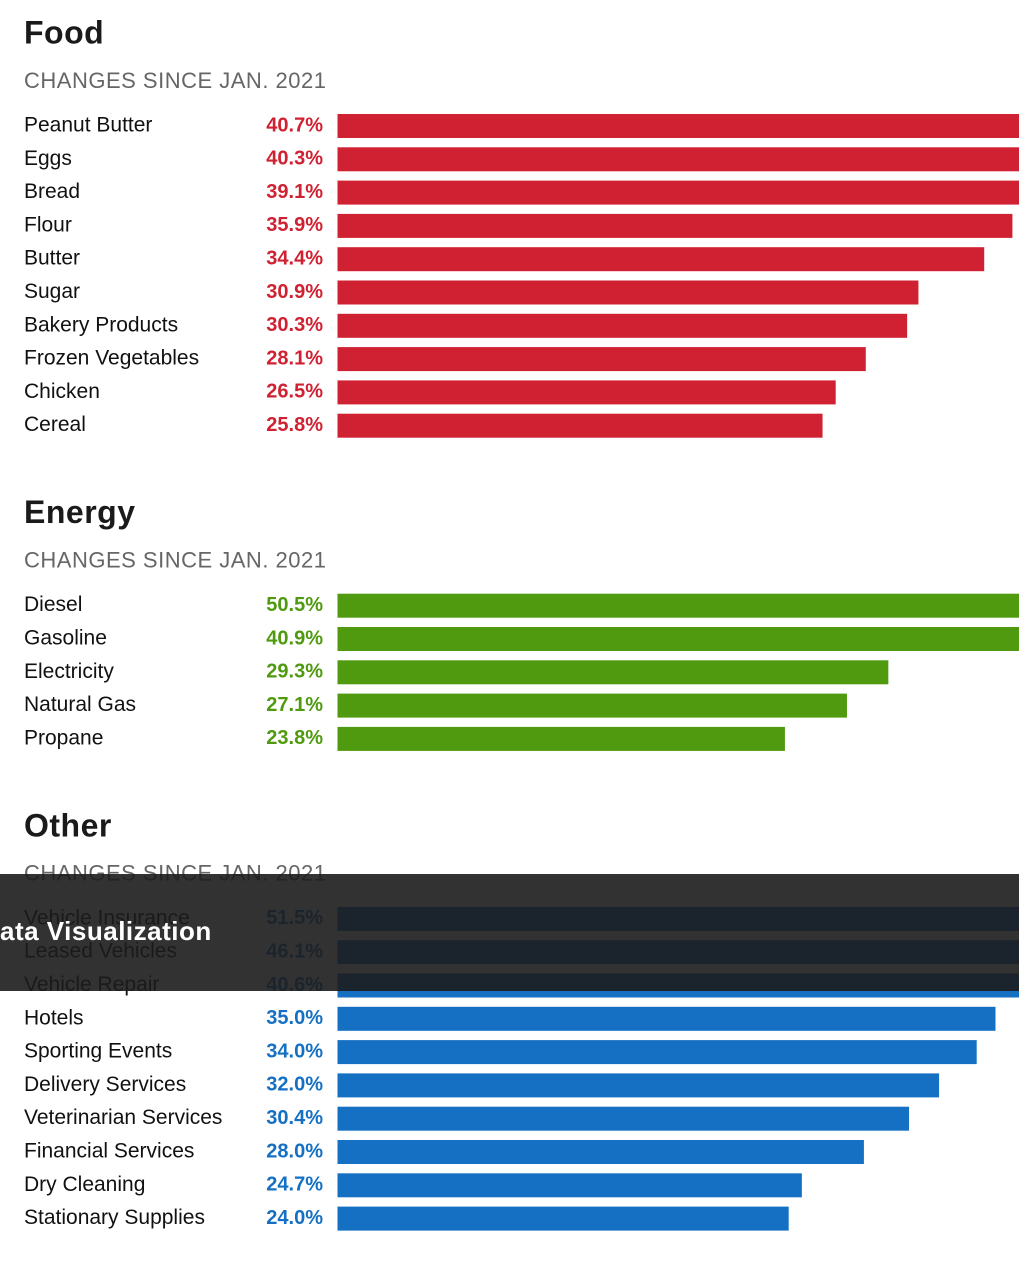 The width and height of the screenshot is (1019, 1263). Describe the element at coordinates (294, 392) in the screenshot. I see `value-label: 26.5%` at that location.